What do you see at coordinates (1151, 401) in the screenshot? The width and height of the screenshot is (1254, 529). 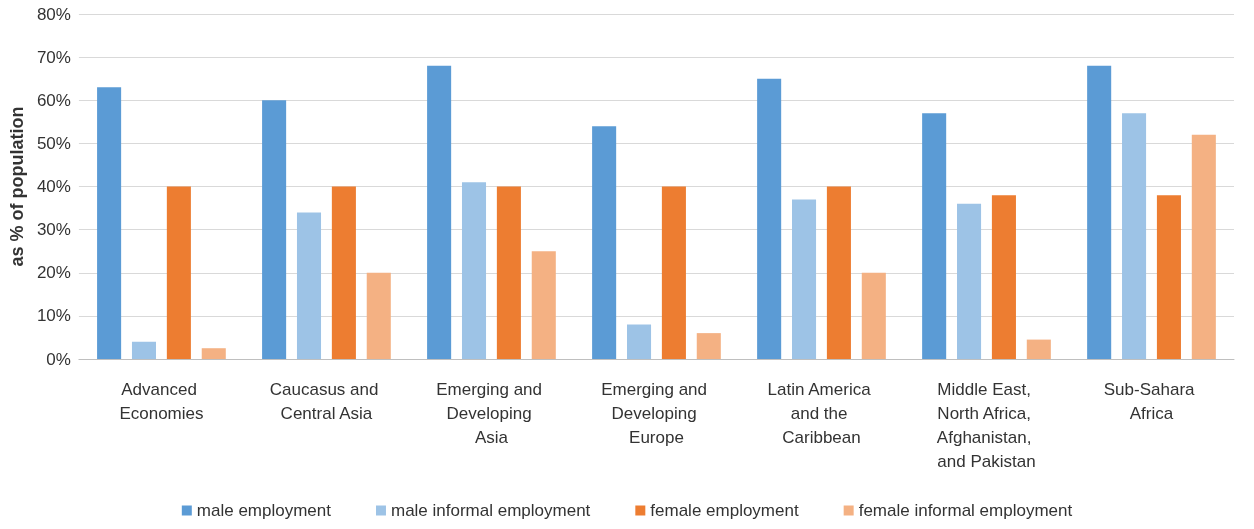 I see `x-tick-label: Sub-Sahara Africa` at bounding box center [1151, 401].